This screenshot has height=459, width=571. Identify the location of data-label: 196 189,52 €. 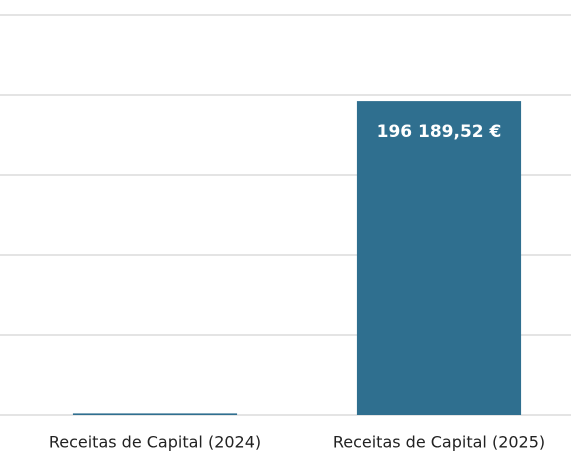
(439, 132).